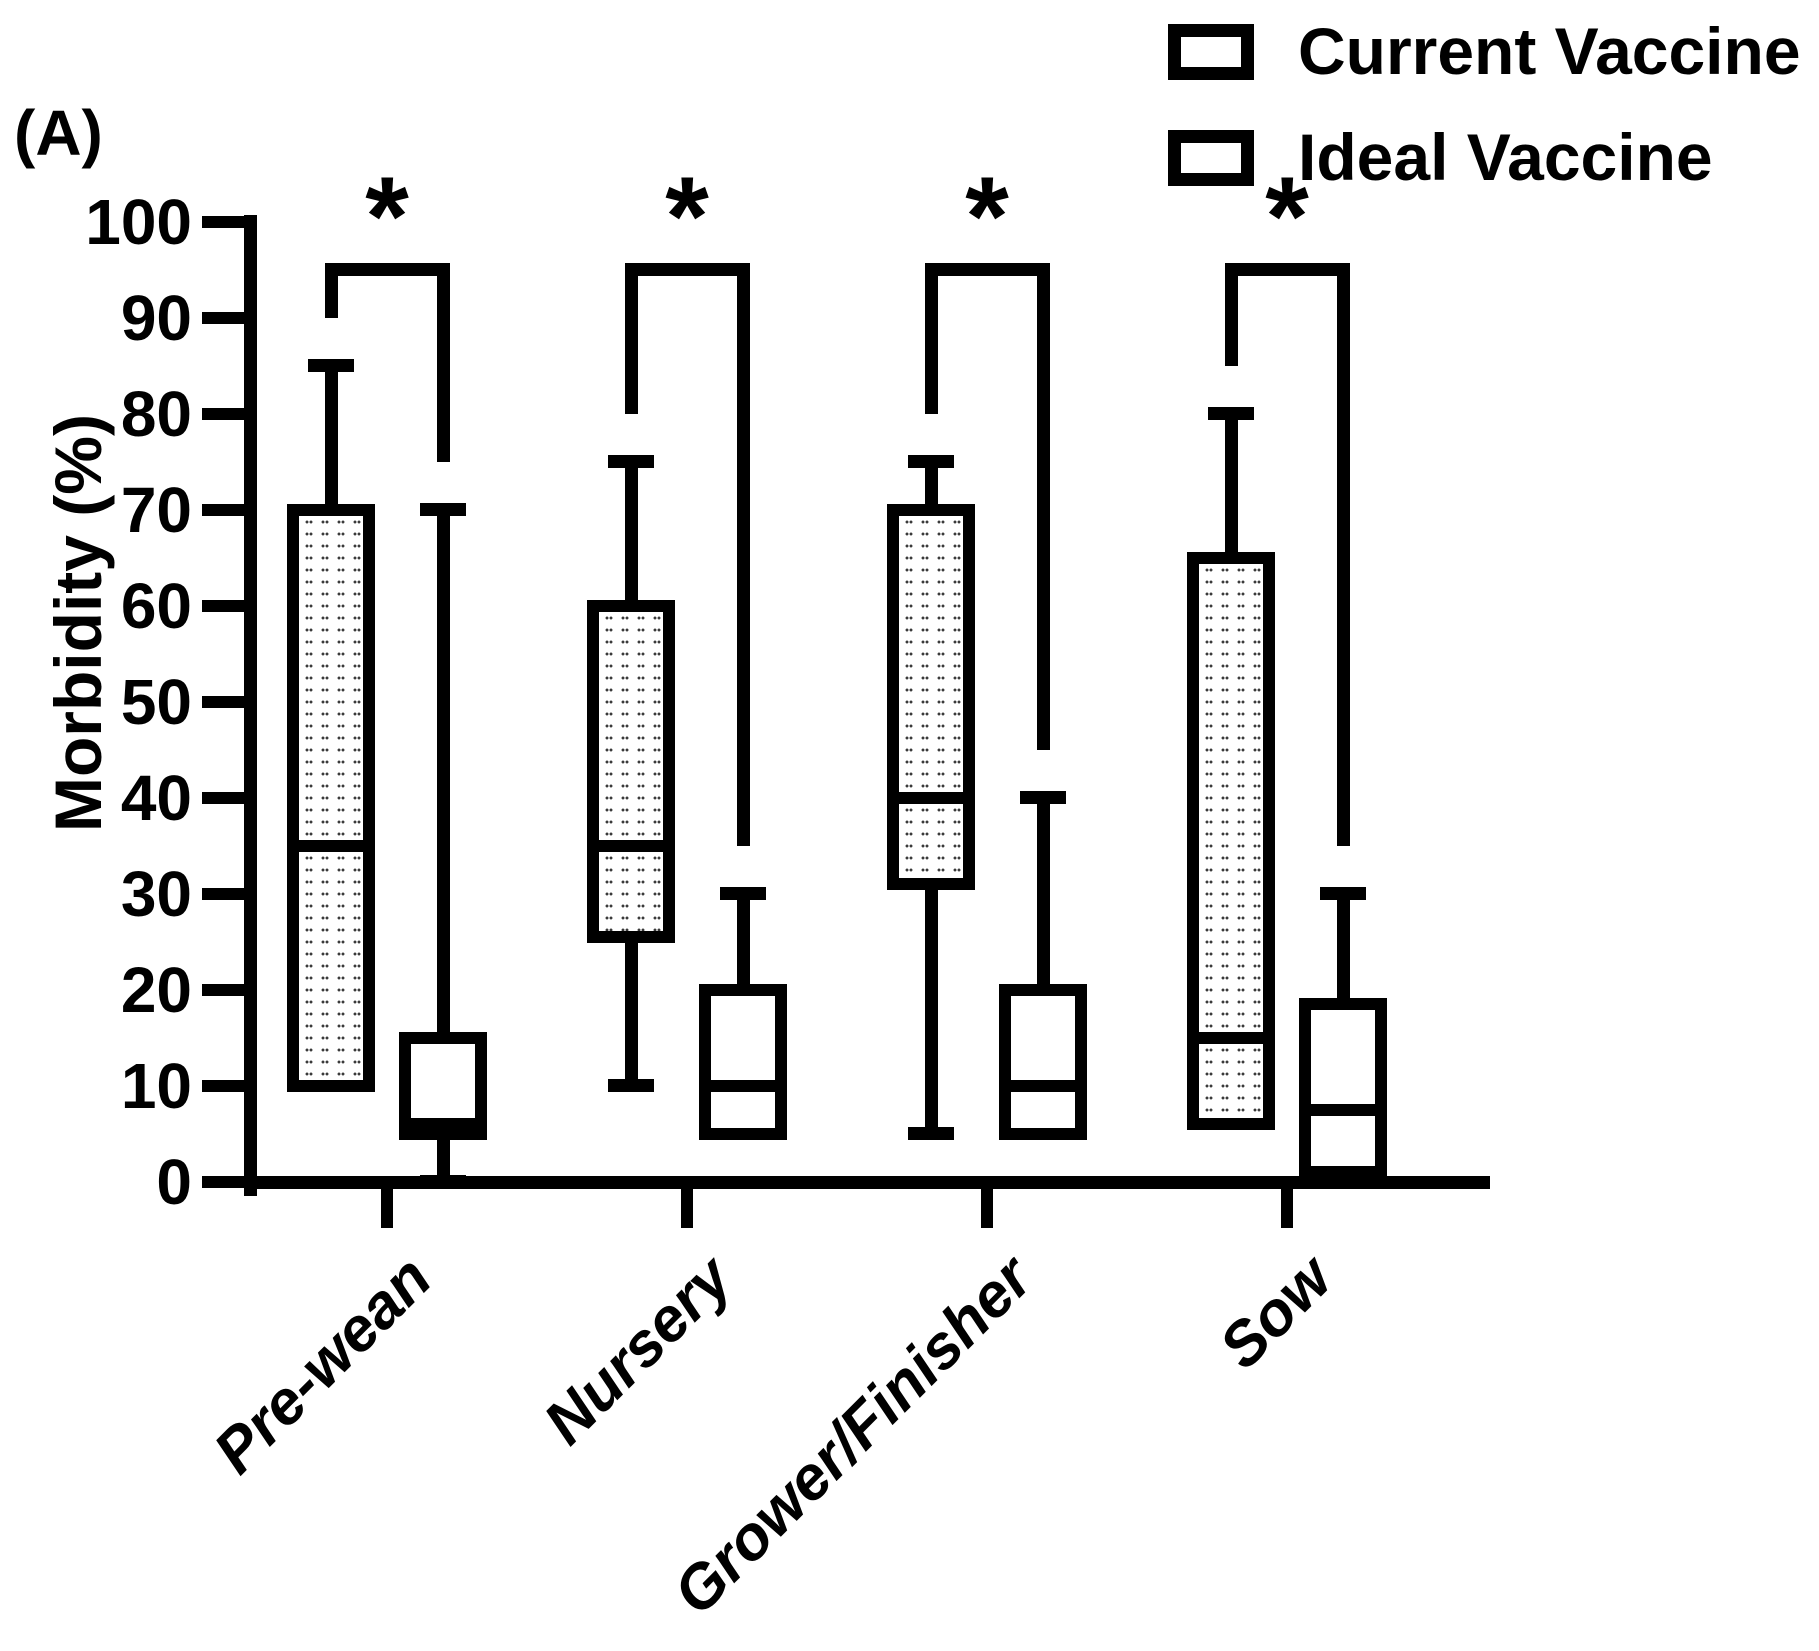 Image resolution: width=1819 pixels, height=1651 pixels. I want to click on sig-bracket-left-arm-pre-wean, so click(331, 290).